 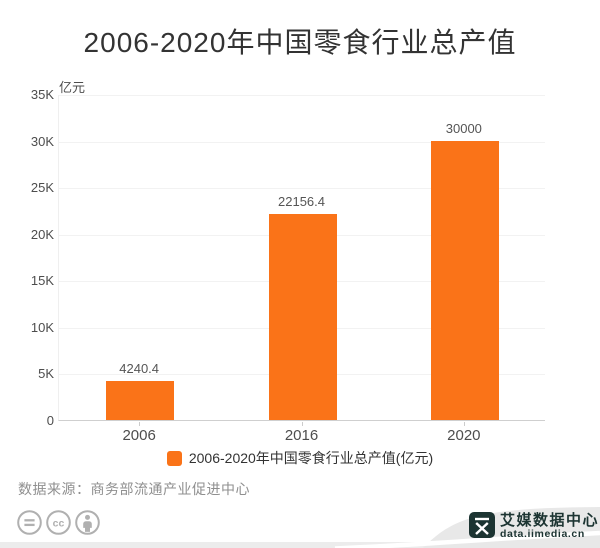 I want to click on bar-2006, so click(x=140, y=400).